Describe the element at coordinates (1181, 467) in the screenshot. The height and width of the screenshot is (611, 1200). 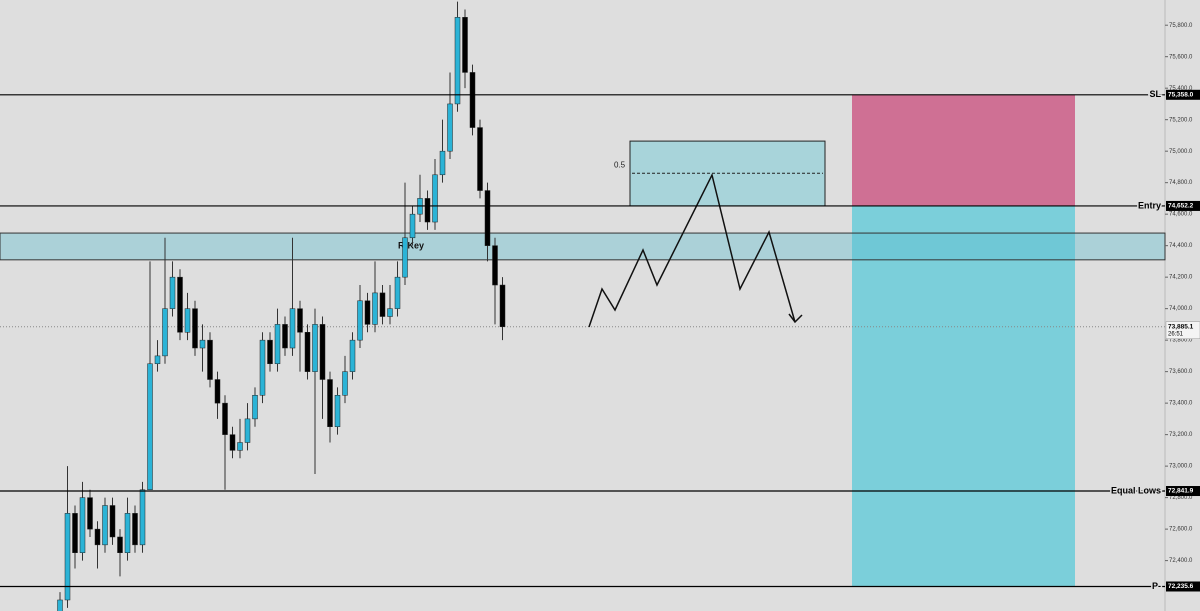
I see `y-tick-label: 73,000.0` at that location.